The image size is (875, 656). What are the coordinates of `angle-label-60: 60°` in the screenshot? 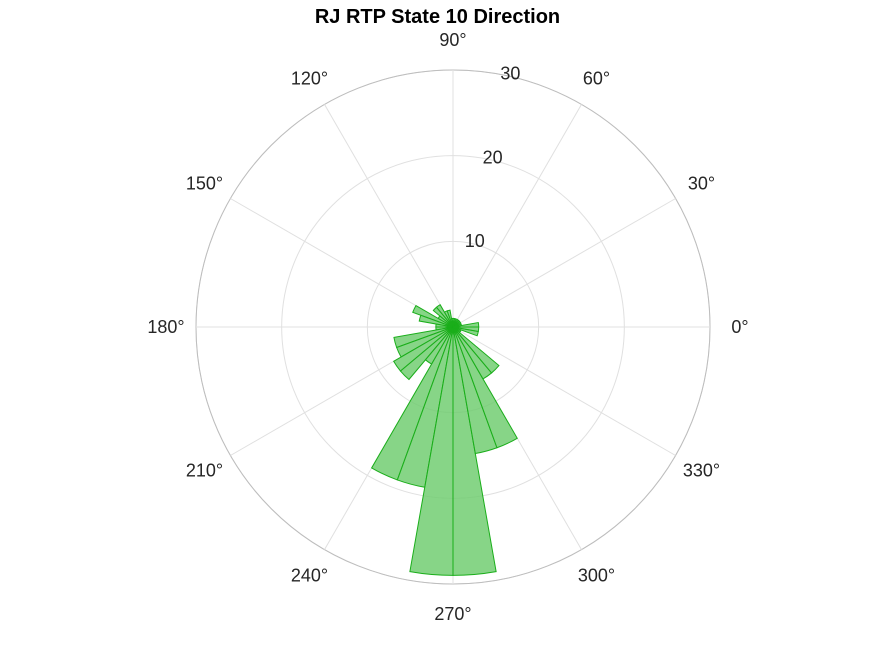 It's located at (596, 79).